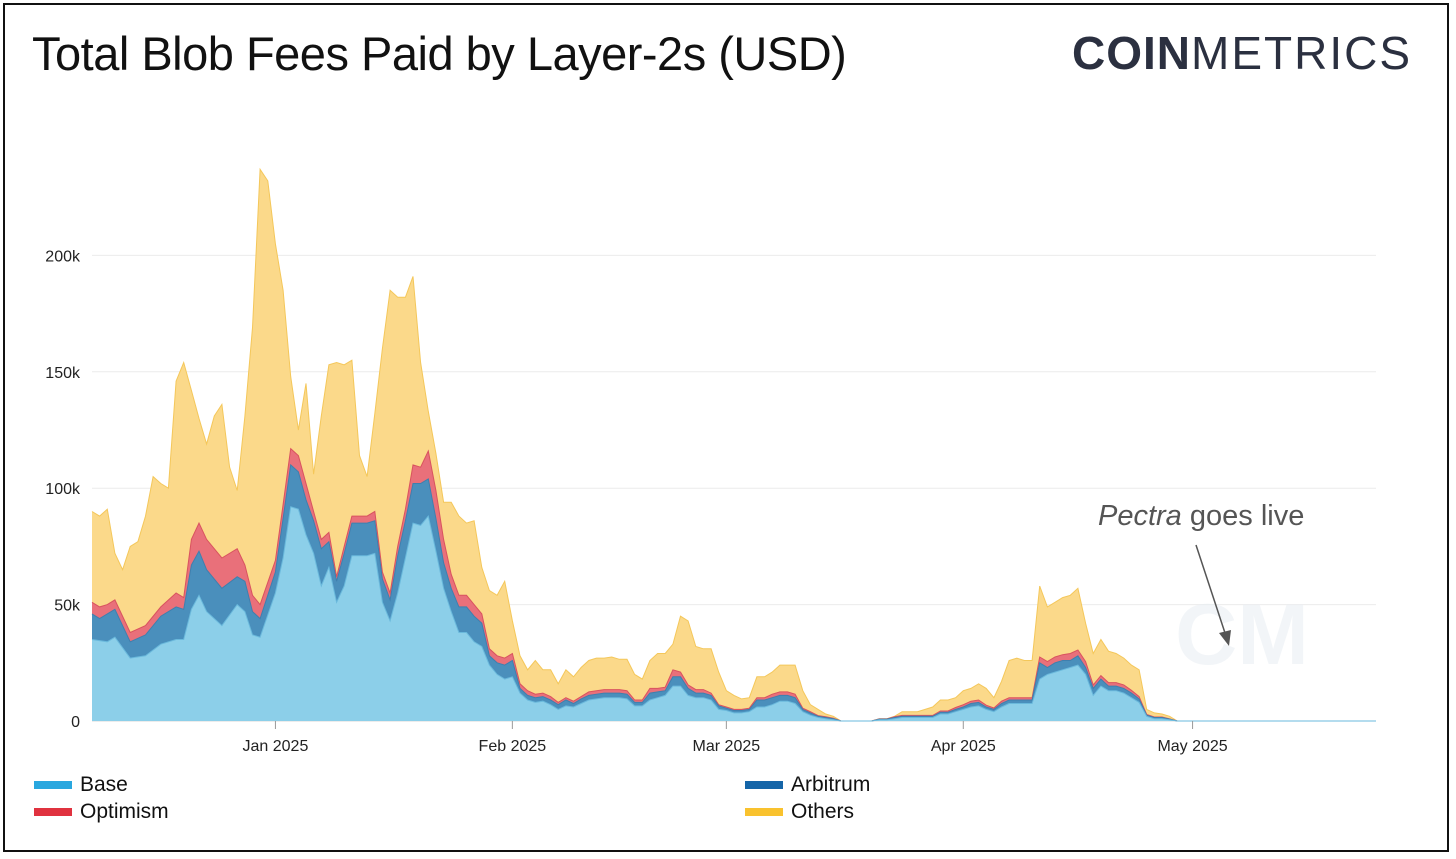 The height and width of the screenshot is (859, 1456). I want to click on logo-light-text: METRICS, so click(1301, 53).